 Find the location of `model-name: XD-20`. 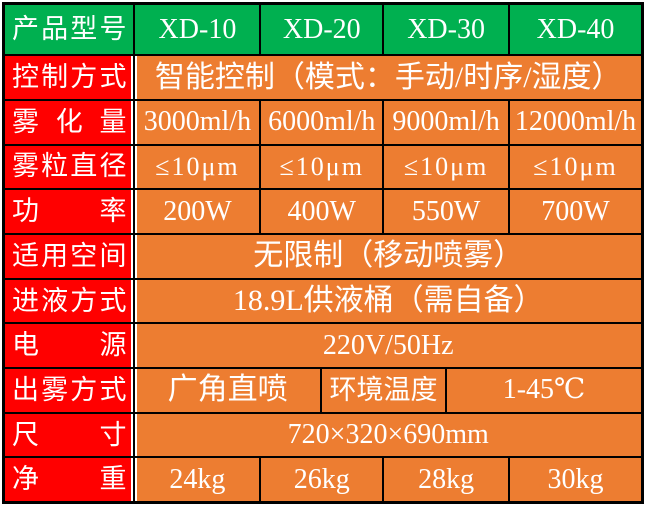

model-name: XD-20 is located at coordinates (321, 29).